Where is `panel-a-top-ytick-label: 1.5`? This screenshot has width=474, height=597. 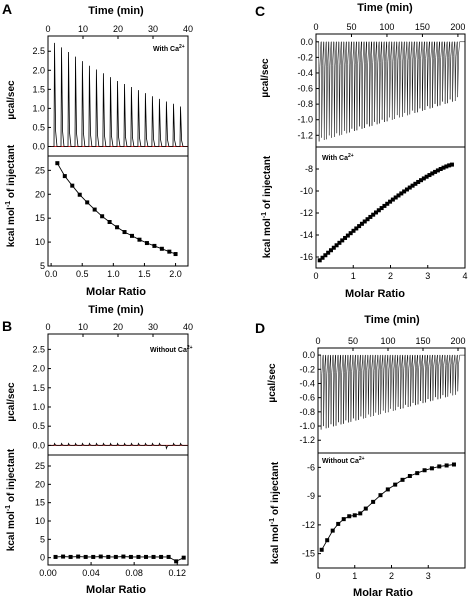
panel-a-top-ytick-label: 1.5 is located at coordinates (38, 89).